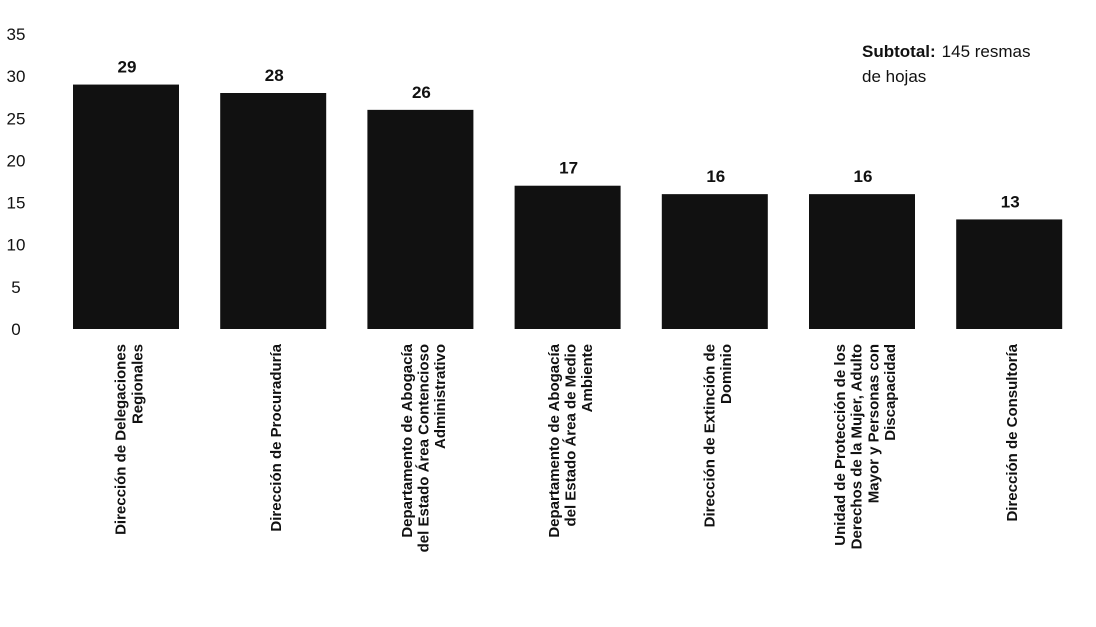  What do you see at coordinates (986, 51) in the screenshot?
I see `subtotal-value: 145 resmas` at bounding box center [986, 51].